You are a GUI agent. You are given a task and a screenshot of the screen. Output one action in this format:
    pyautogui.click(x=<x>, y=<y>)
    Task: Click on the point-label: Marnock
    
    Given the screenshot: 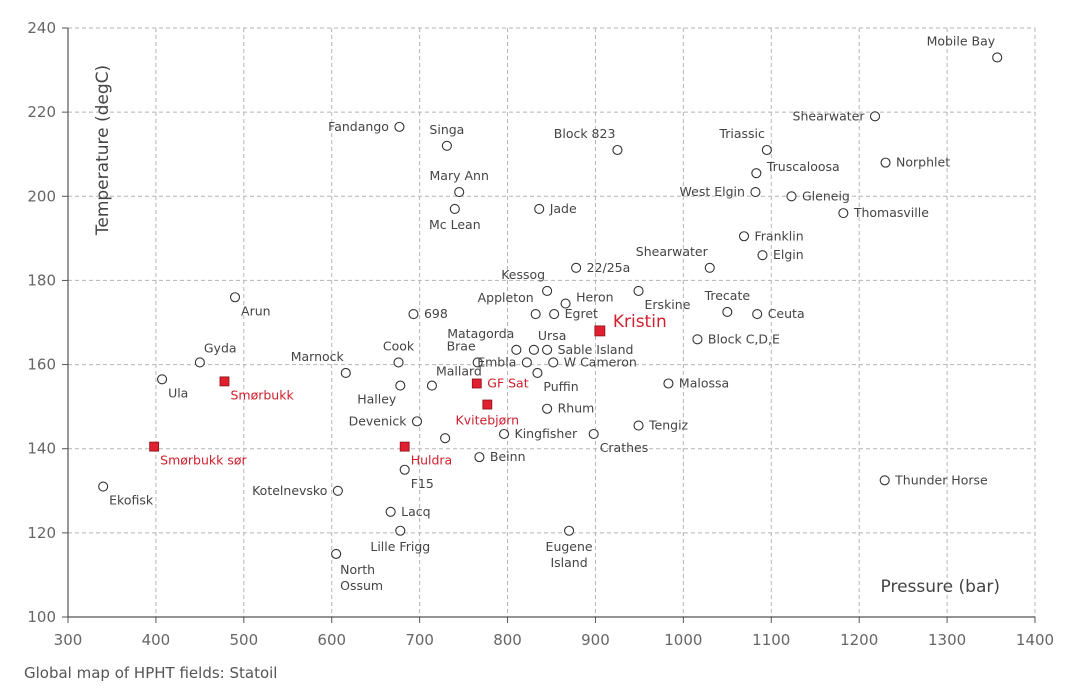 What is the action you would take?
    pyautogui.click(x=318, y=356)
    